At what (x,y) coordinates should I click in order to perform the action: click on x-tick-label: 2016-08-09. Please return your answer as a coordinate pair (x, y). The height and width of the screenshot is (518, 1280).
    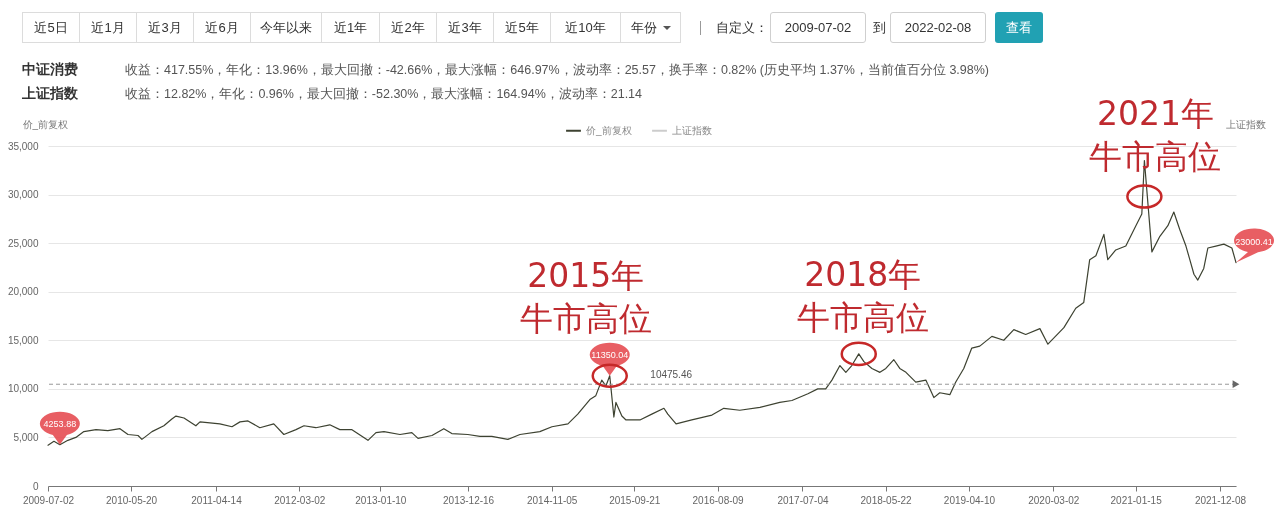
    Looking at the image, I should click on (718, 500).